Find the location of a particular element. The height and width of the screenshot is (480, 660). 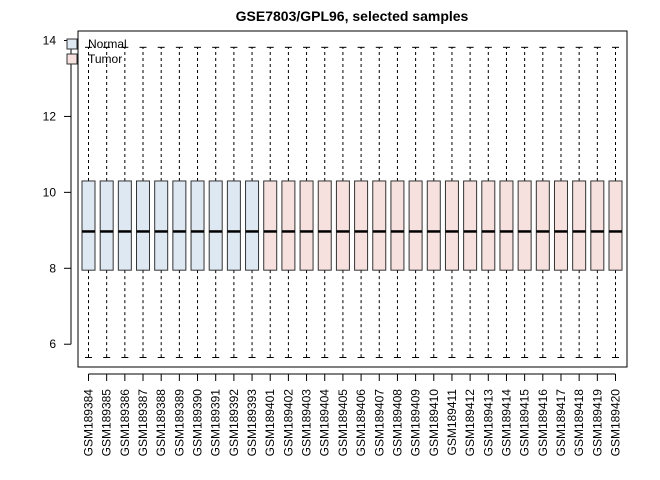

box-gsm189385 is located at coordinates (106, 202).